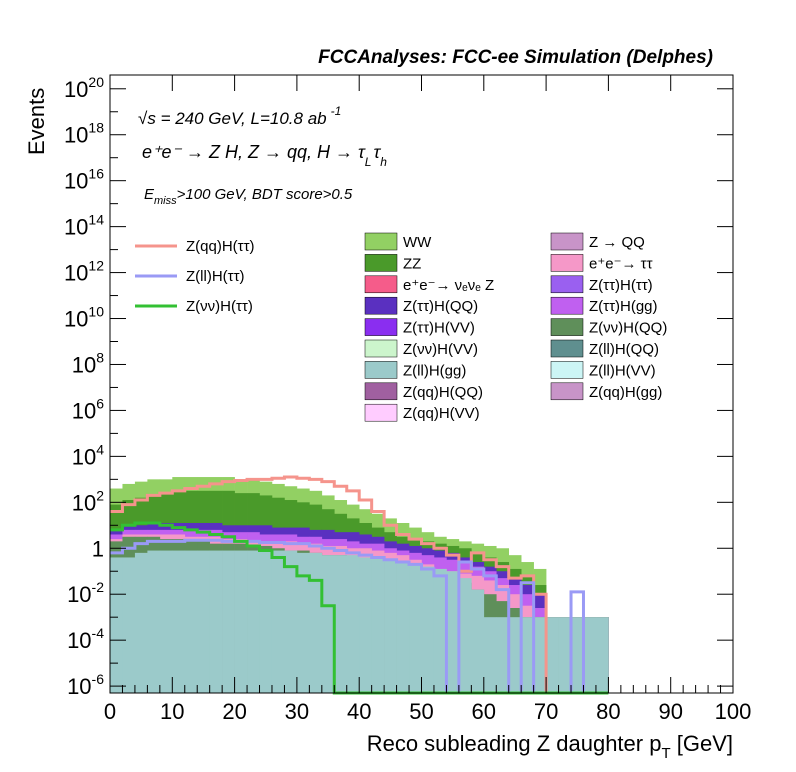 This screenshot has height=772, width=796. What do you see at coordinates (514, 743) in the screenshot?
I see `x-axis-label-main: Reco subleading Z daughter p` at bounding box center [514, 743].